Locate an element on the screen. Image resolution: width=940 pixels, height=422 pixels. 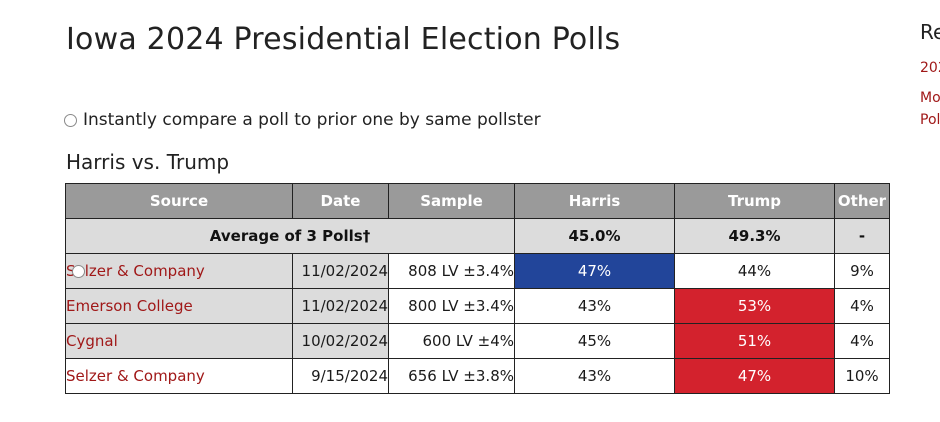
row-other: 10% is located at coordinates (862, 376).